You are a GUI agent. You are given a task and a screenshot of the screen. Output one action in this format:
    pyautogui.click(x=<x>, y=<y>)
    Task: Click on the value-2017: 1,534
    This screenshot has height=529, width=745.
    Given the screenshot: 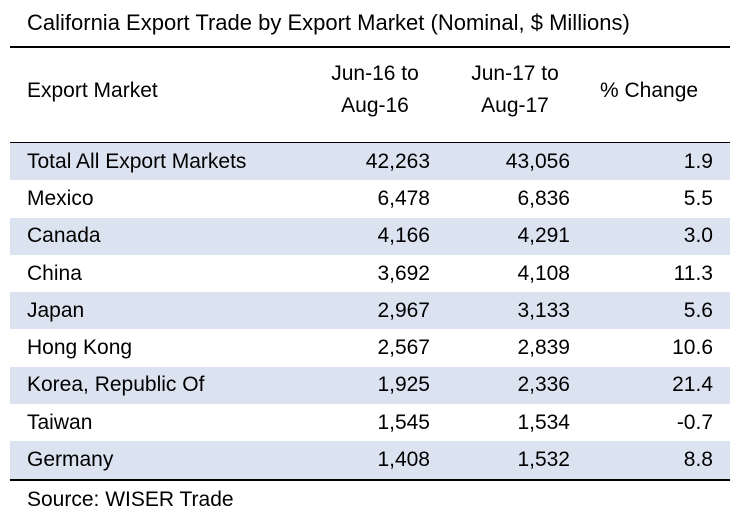 What is the action you would take?
    pyautogui.click(x=543, y=422)
    